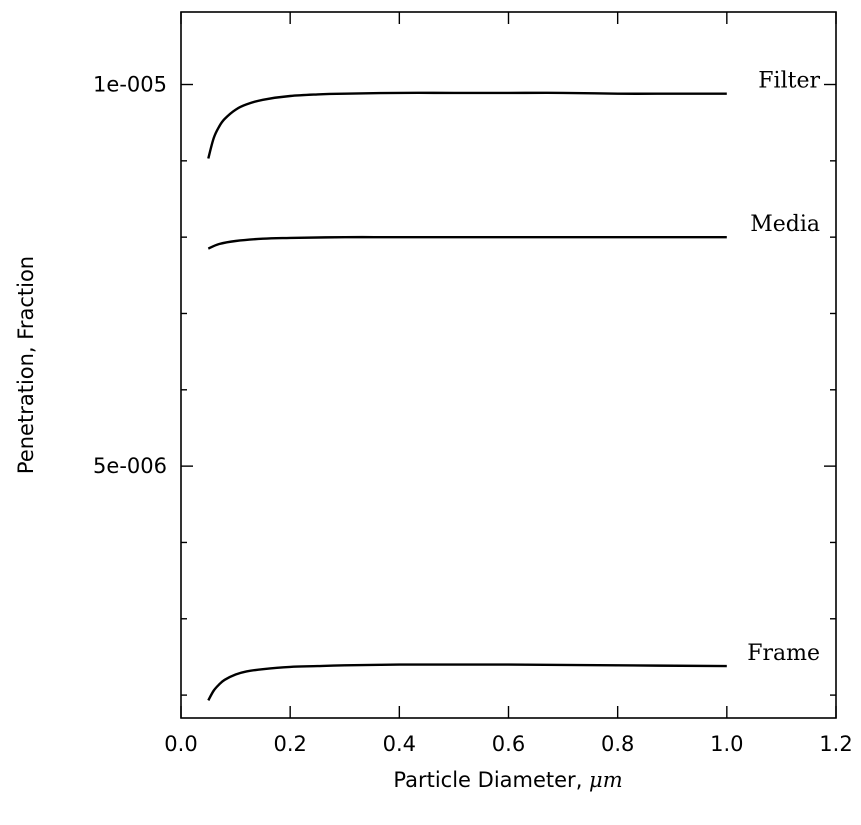 The width and height of the screenshot is (861, 825). What do you see at coordinates (783, 367) in the screenshot?
I see `series-labels: Filter Media Frame` at bounding box center [783, 367].